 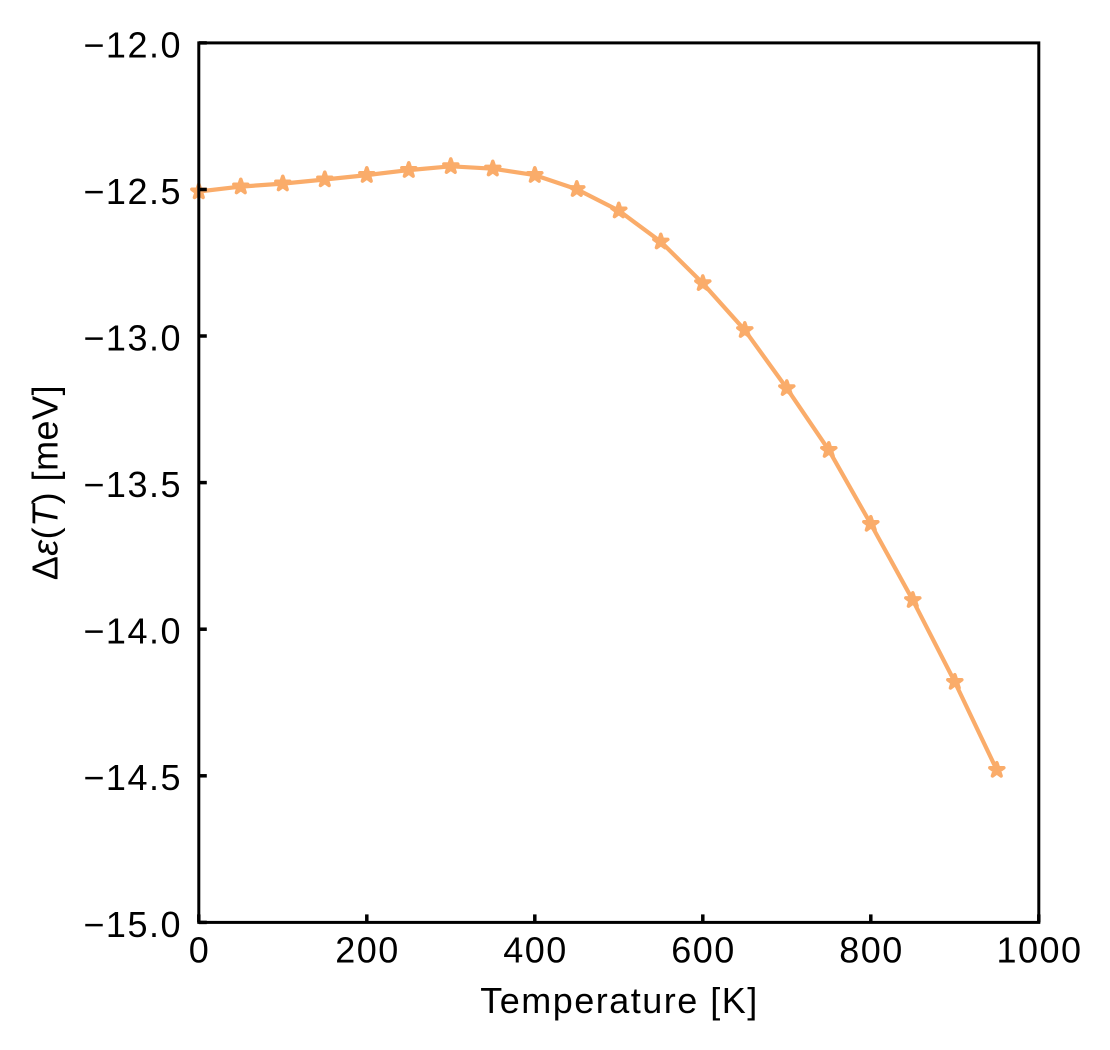 I want to click on svg-text: −13.5, so click(x=132, y=484).